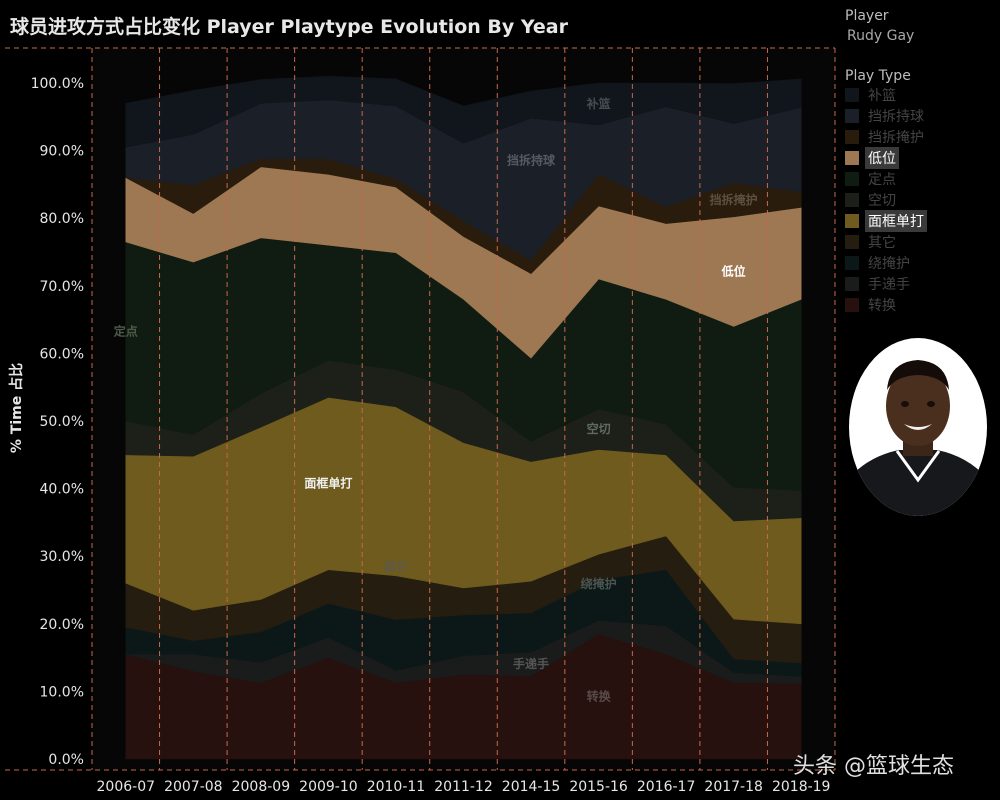 The height and width of the screenshot is (800, 1000). Describe the element at coordinates (896, 116) in the screenshot. I see `legend-label: 挡拆持球` at that location.